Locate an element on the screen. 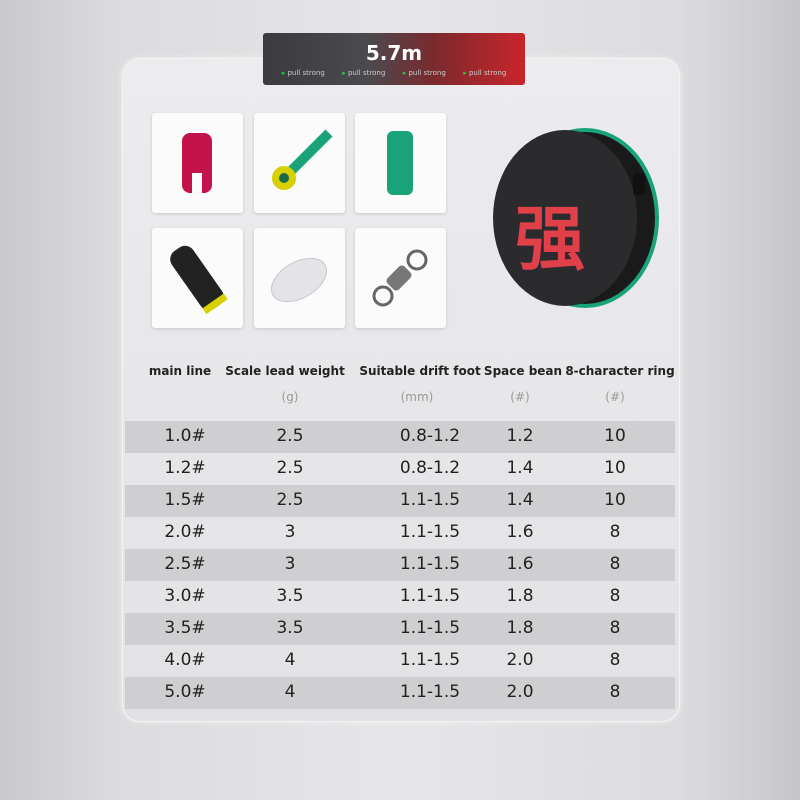 This screenshot has height=800, width=800. header-space-bean: Space bean is located at coordinates (523, 371).